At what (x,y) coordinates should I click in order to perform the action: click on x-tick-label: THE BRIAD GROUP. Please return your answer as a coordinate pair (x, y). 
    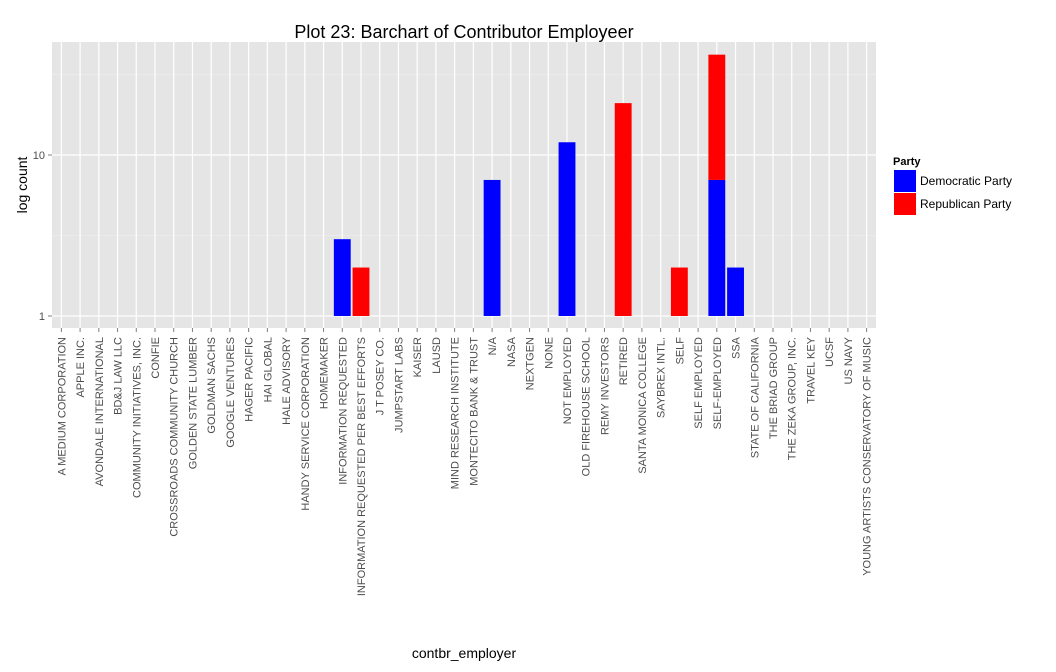
    Looking at the image, I should click on (774, 388).